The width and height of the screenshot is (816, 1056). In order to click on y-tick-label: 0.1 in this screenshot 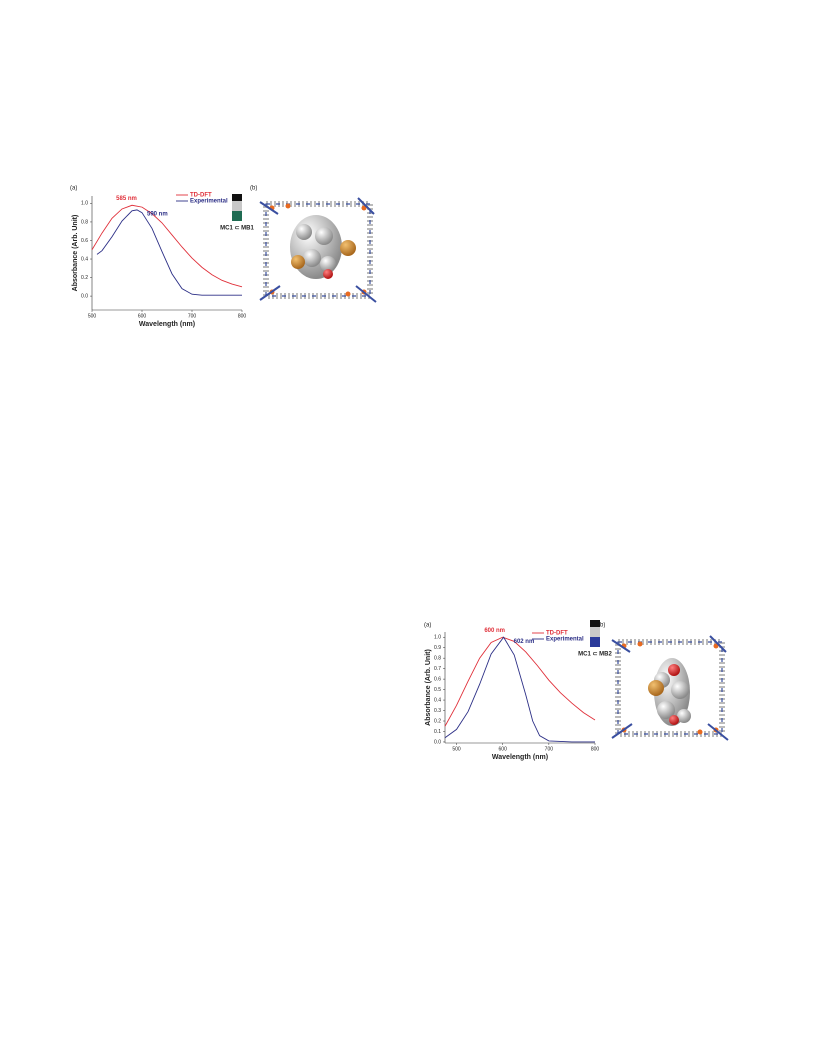, I will do `click(437, 732)`.